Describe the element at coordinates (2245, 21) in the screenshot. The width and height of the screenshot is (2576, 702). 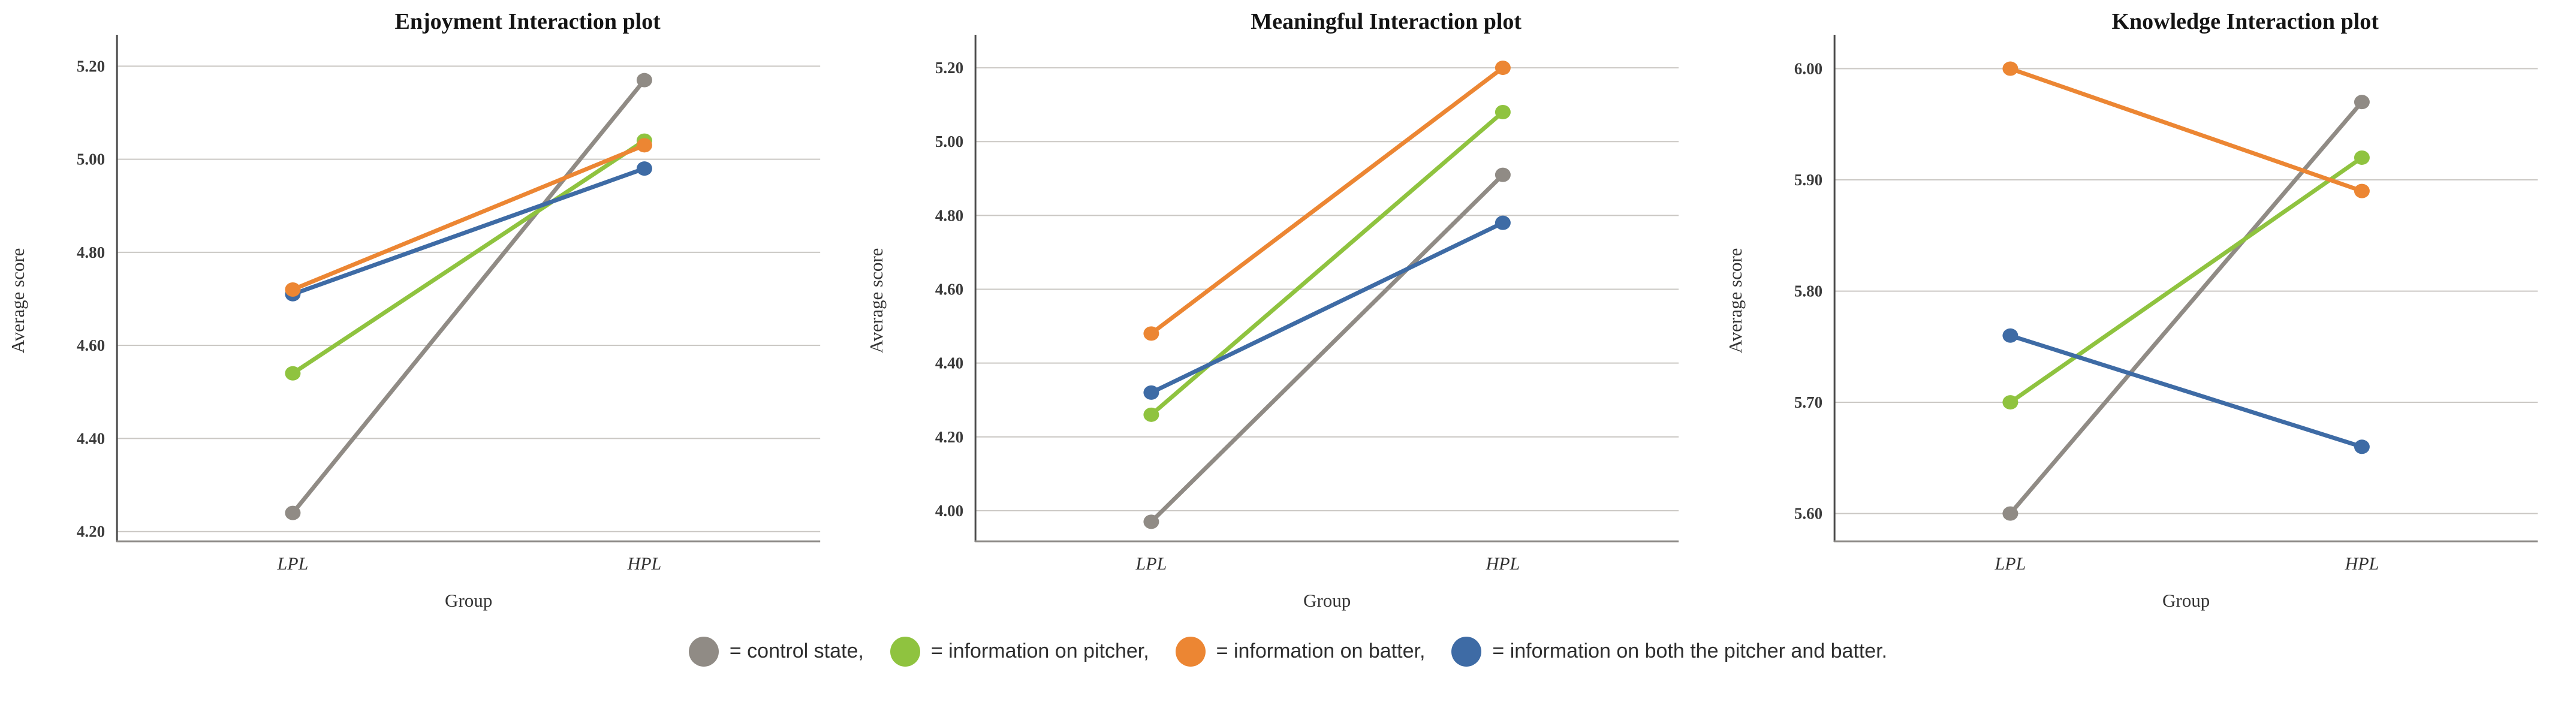
I see `chart-title: Knowledge Interaction plot` at that location.